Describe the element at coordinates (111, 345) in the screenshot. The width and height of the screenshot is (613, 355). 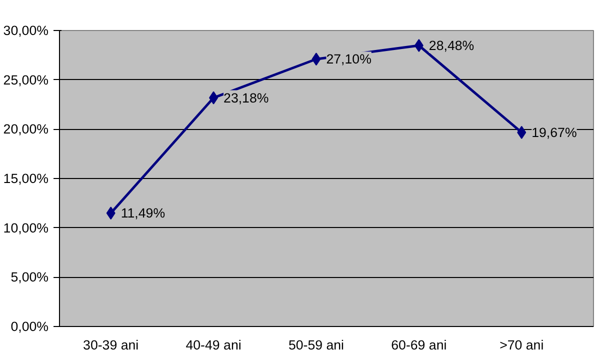
I see `x-tick-label: 30-39 ani` at that location.